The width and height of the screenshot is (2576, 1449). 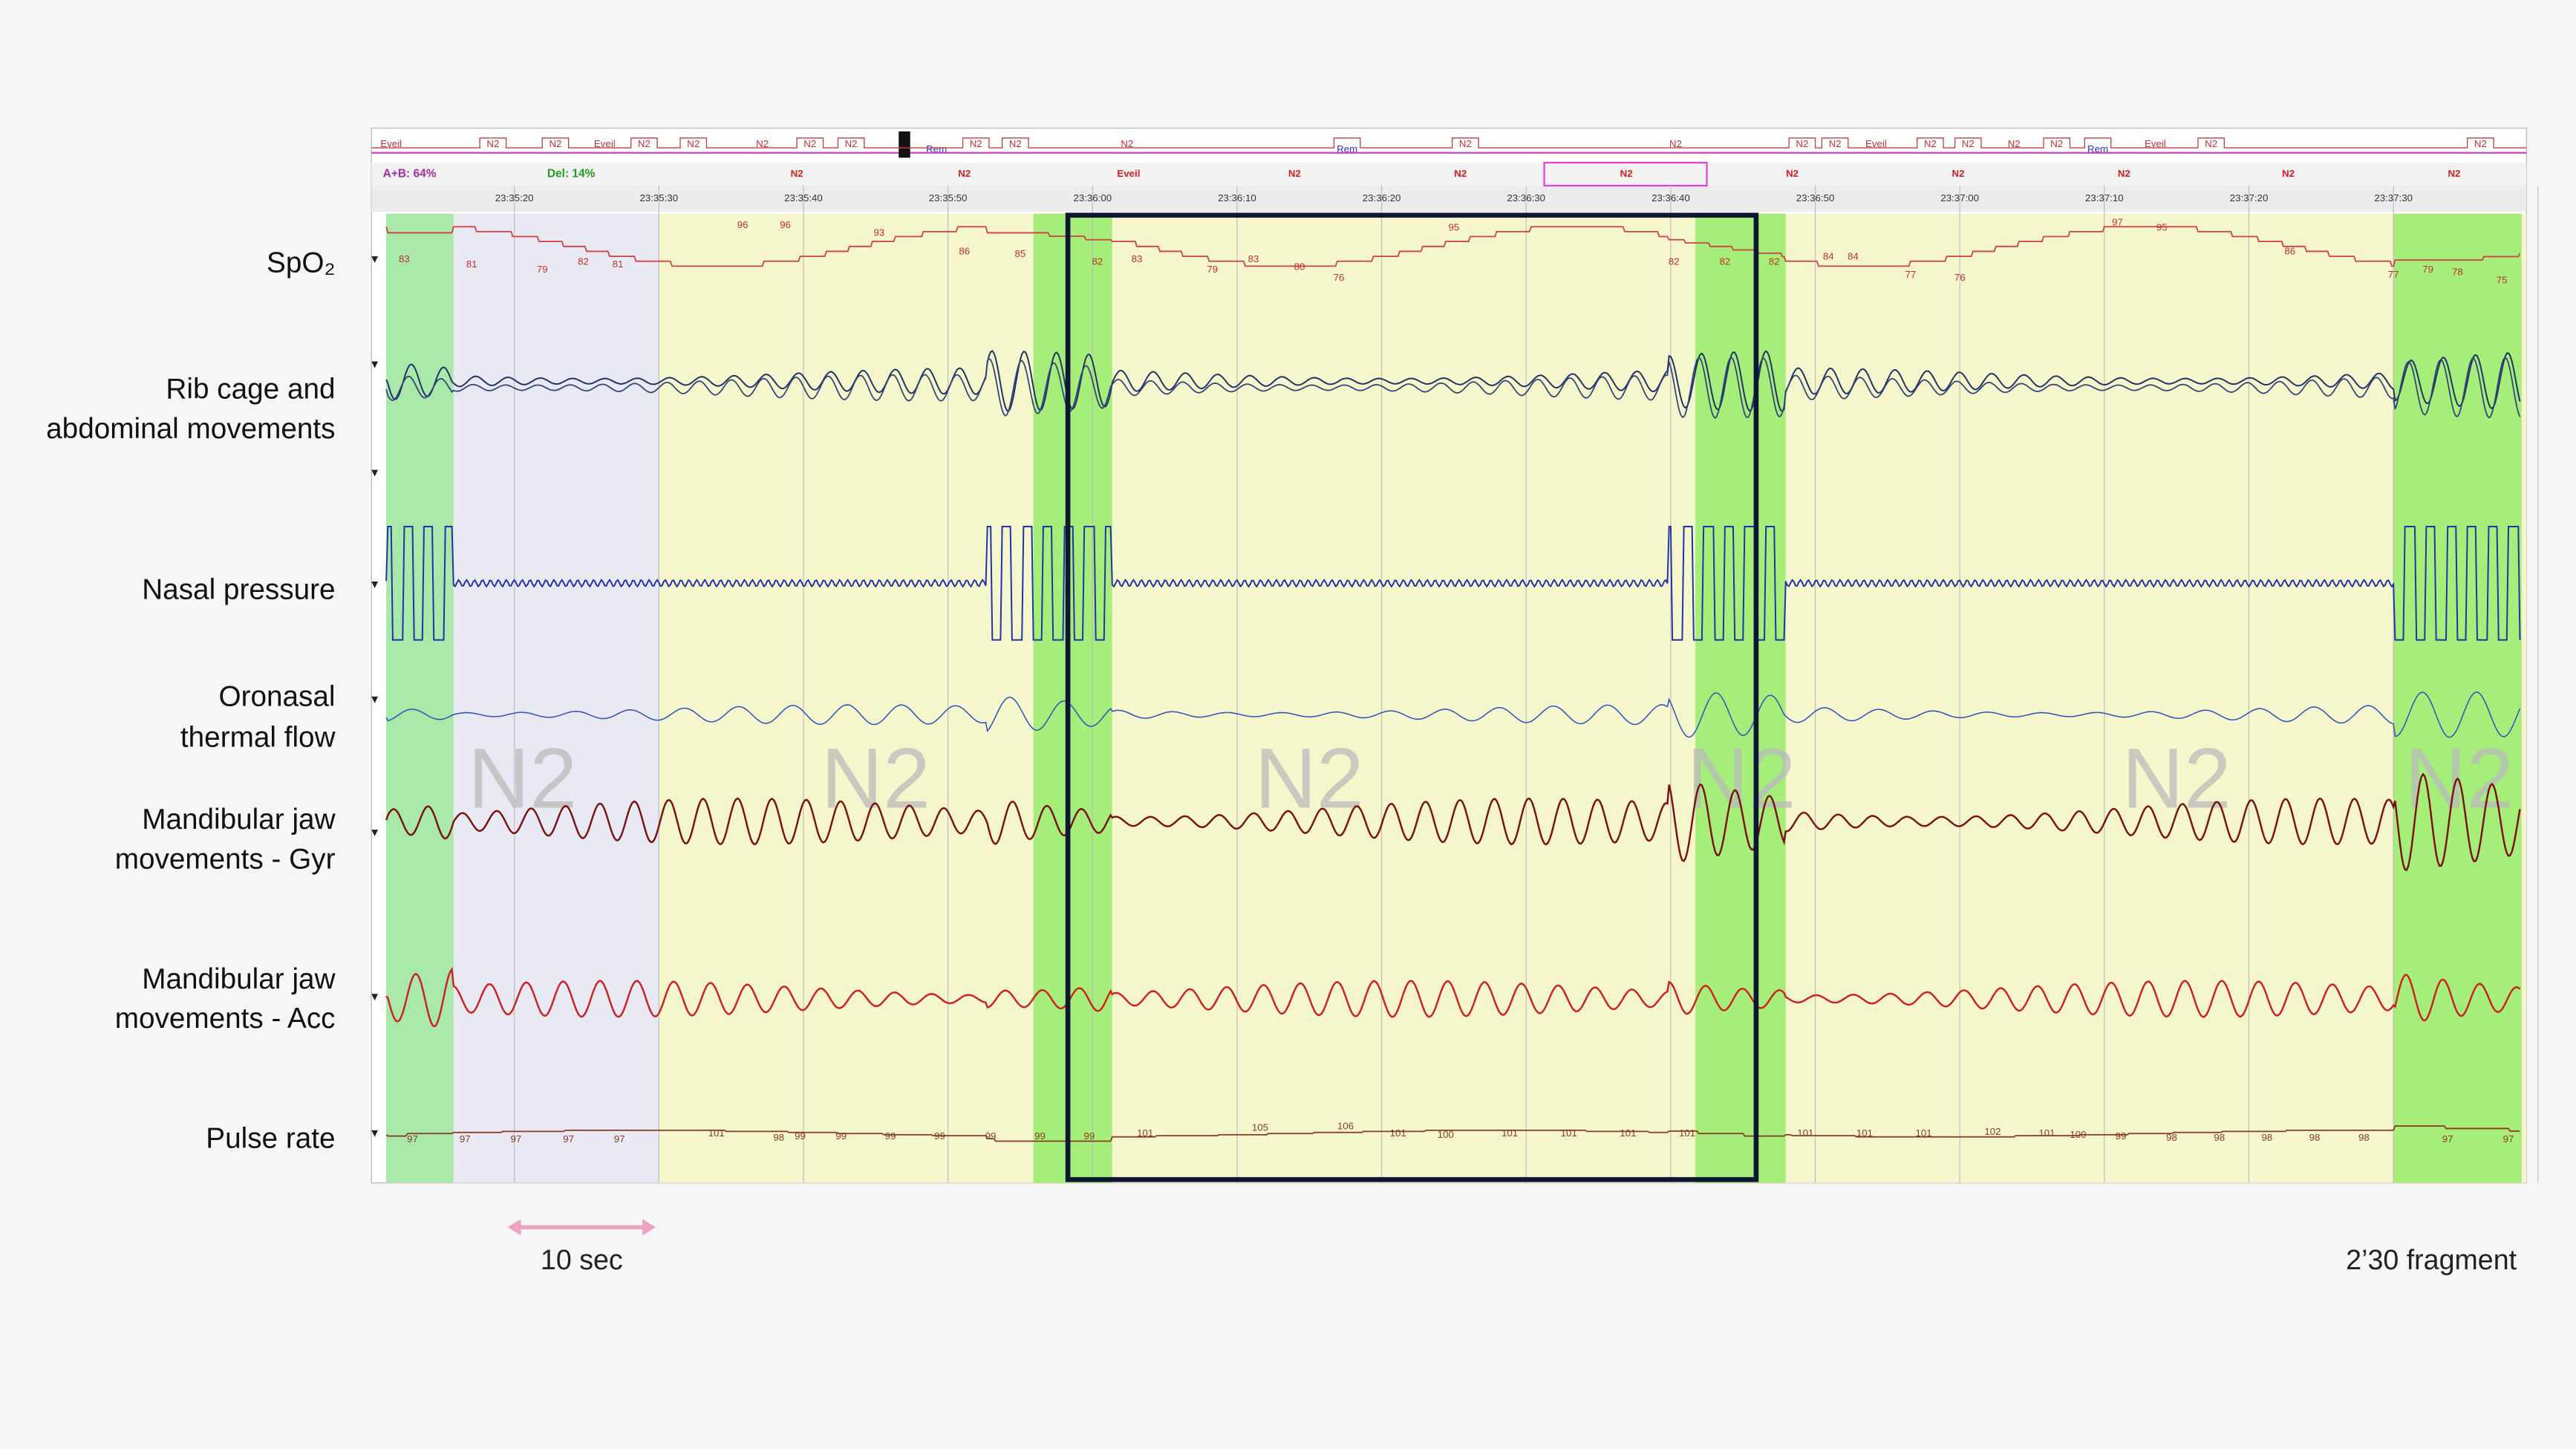 What do you see at coordinates (2393, 197) in the screenshot?
I see `time-label: 23:37:30` at bounding box center [2393, 197].